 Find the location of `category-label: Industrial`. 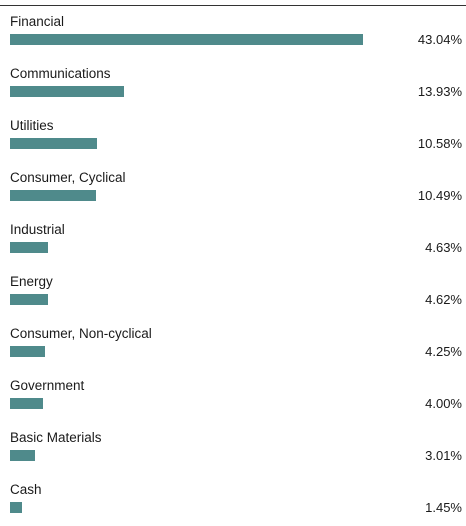

category-label: Industrial is located at coordinates (37, 229).